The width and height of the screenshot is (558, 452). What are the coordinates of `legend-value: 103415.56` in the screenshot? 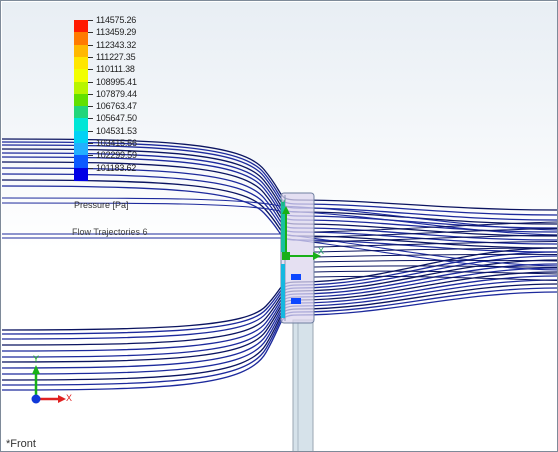 It's located at (116, 143).